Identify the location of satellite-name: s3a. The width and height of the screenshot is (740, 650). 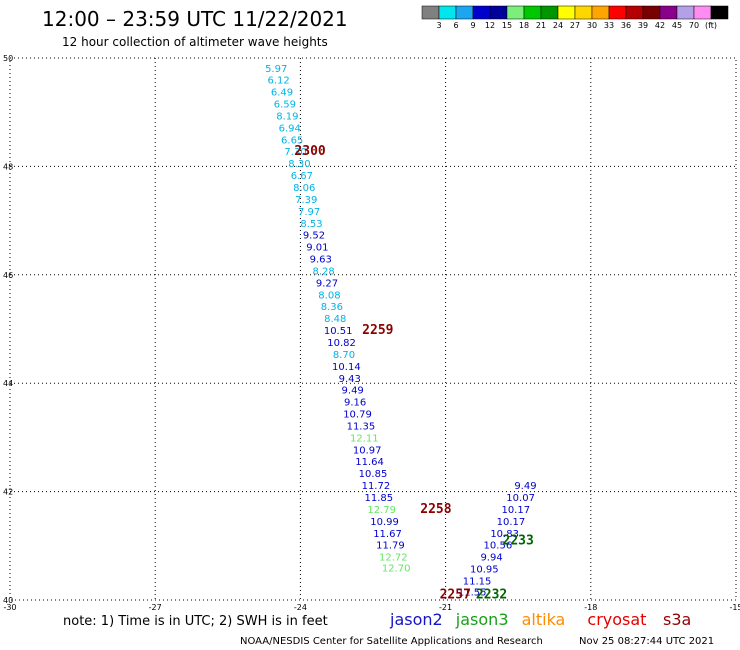
(677, 619).